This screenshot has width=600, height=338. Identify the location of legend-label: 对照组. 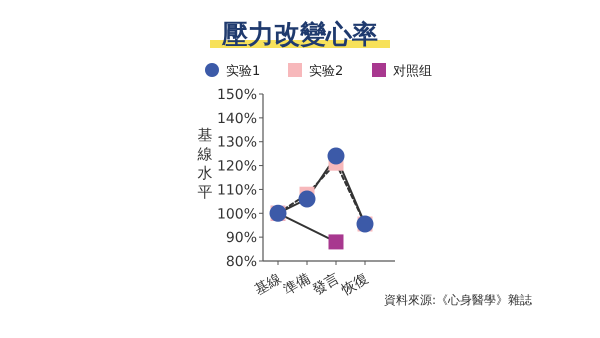
(412, 71).